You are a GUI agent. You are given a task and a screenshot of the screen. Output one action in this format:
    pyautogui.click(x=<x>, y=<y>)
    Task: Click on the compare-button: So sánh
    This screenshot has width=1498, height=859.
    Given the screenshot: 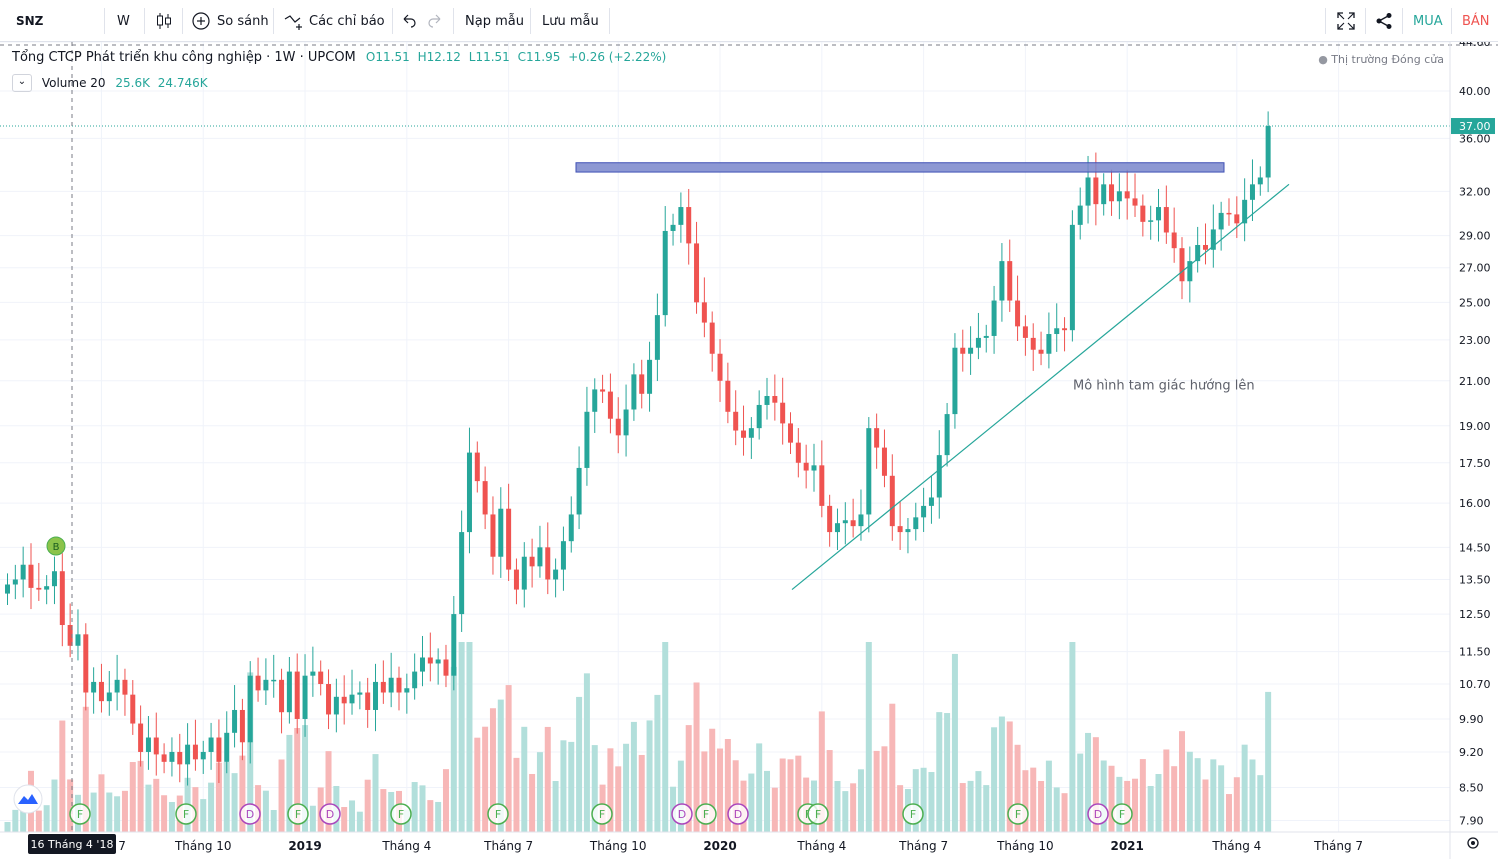 What is the action you would take?
    pyautogui.click(x=230, y=21)
    